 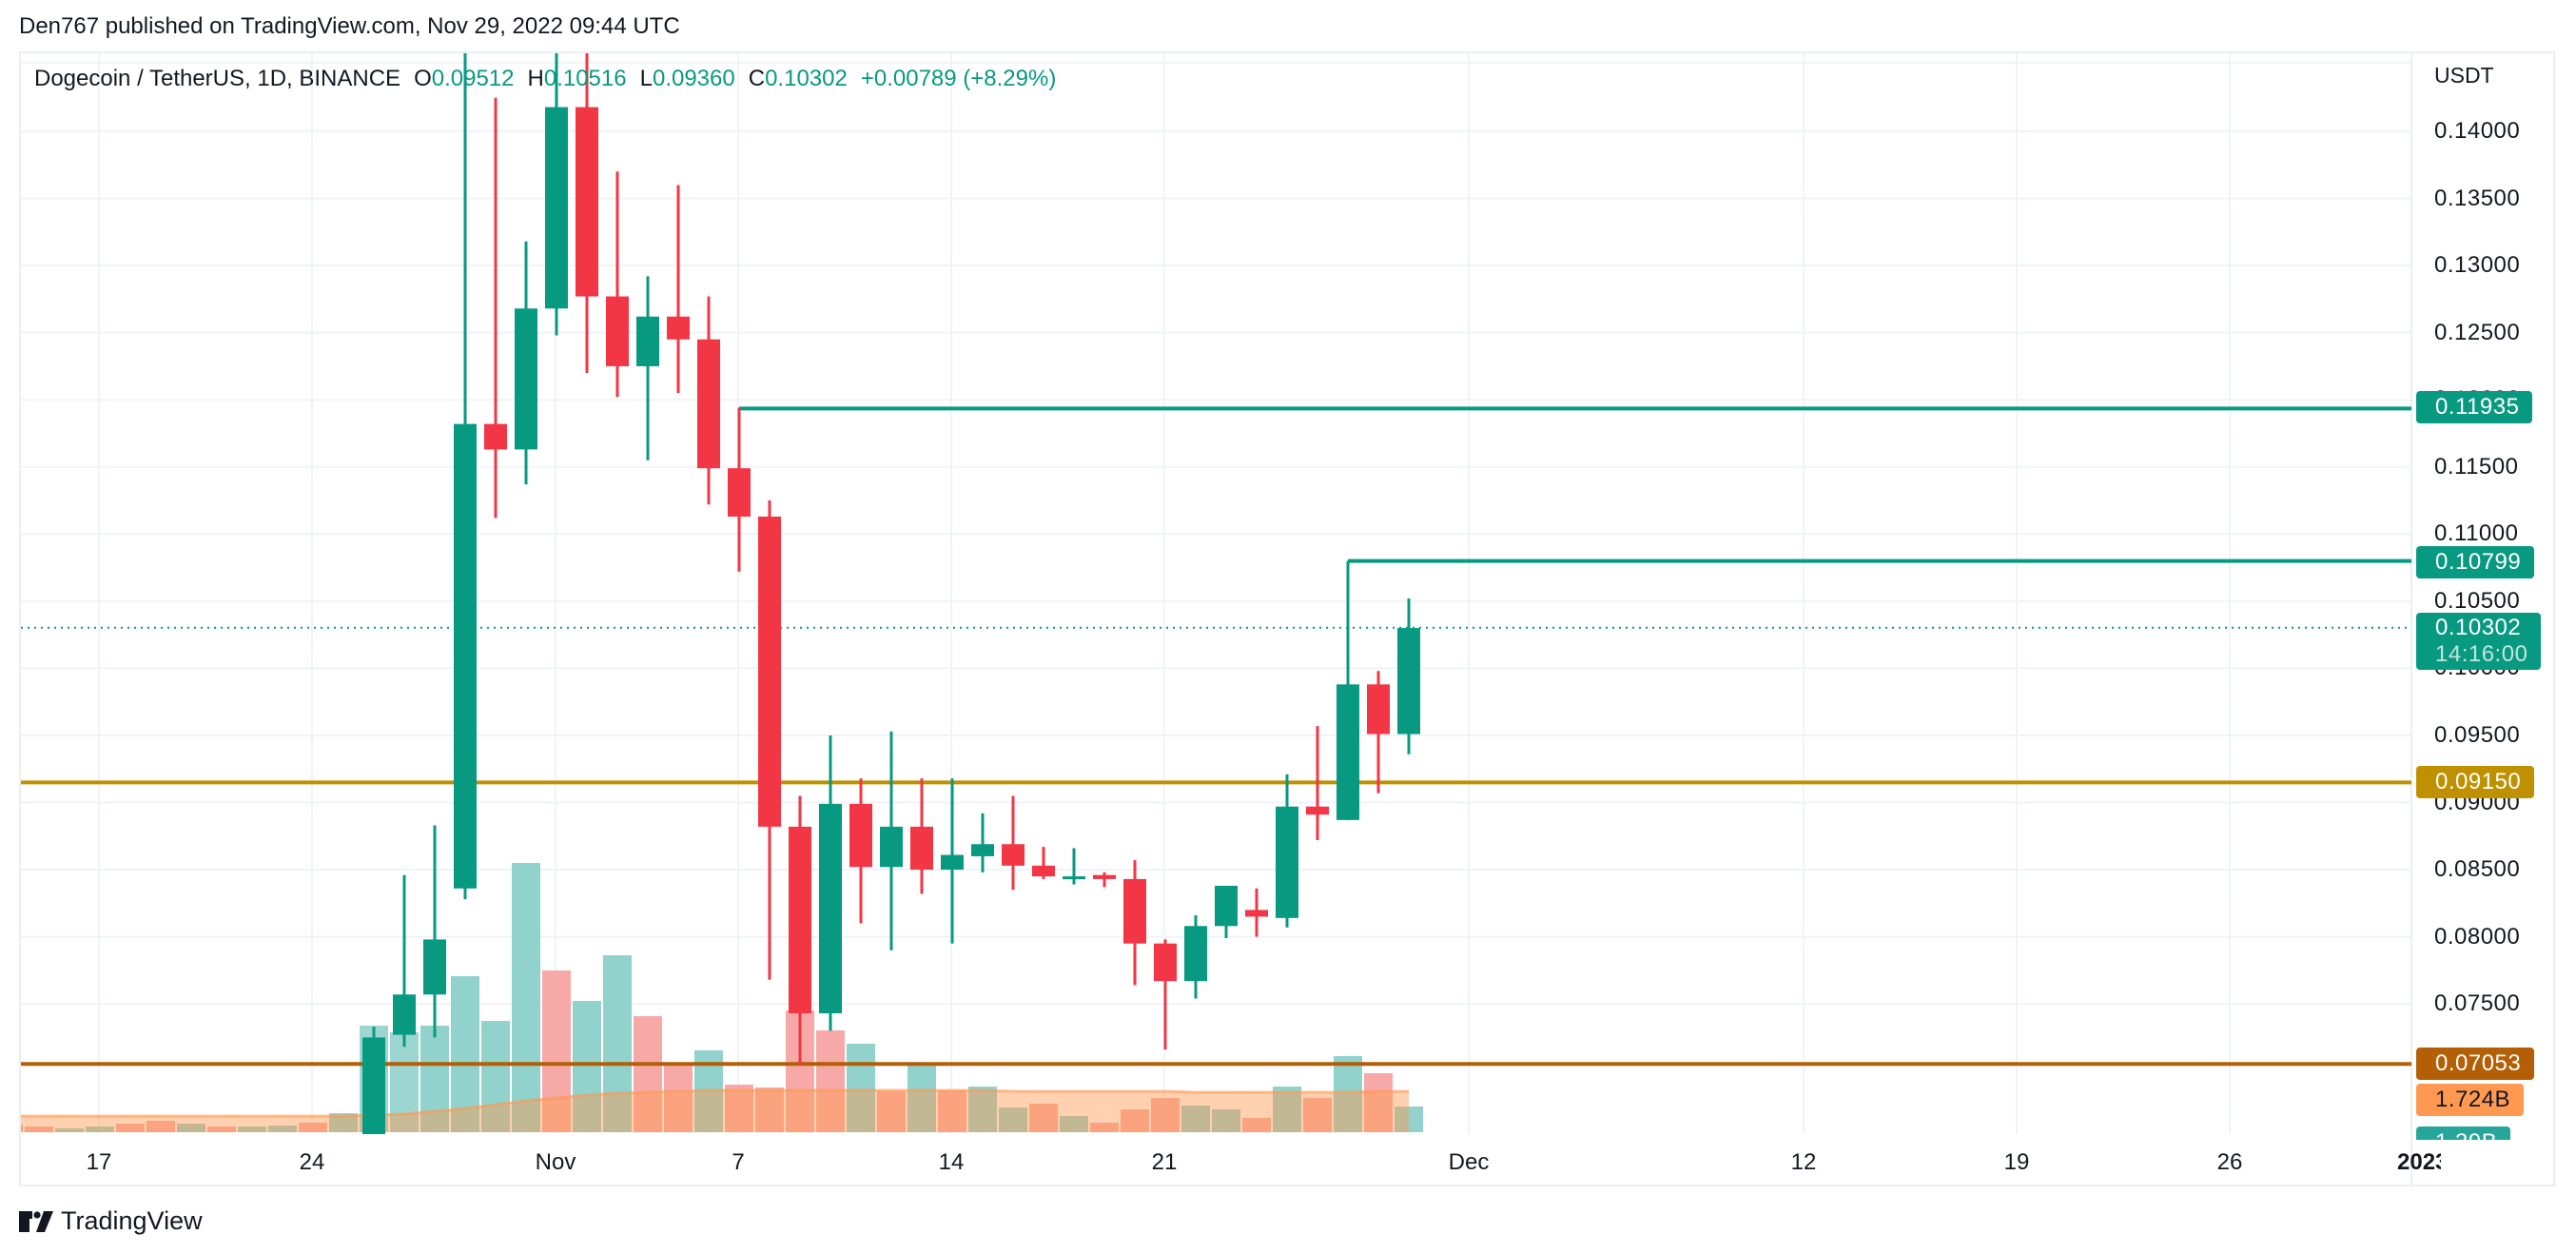 What do you see at coordinates (2477, 936) in the screenshot?
I see `price-tick-label: 0.08000` at bounding box center [2477, 936].